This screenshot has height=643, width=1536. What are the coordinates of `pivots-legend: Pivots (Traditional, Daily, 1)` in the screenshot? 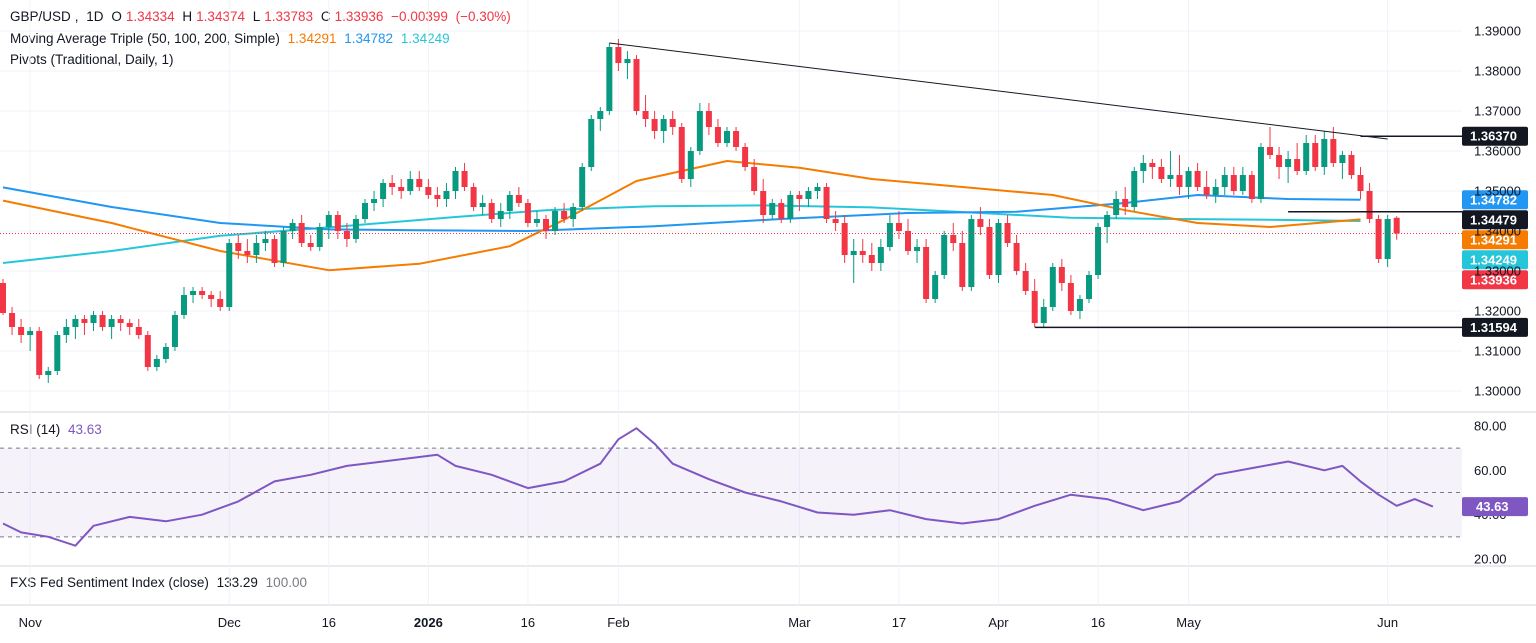 It's located at (94, 60).